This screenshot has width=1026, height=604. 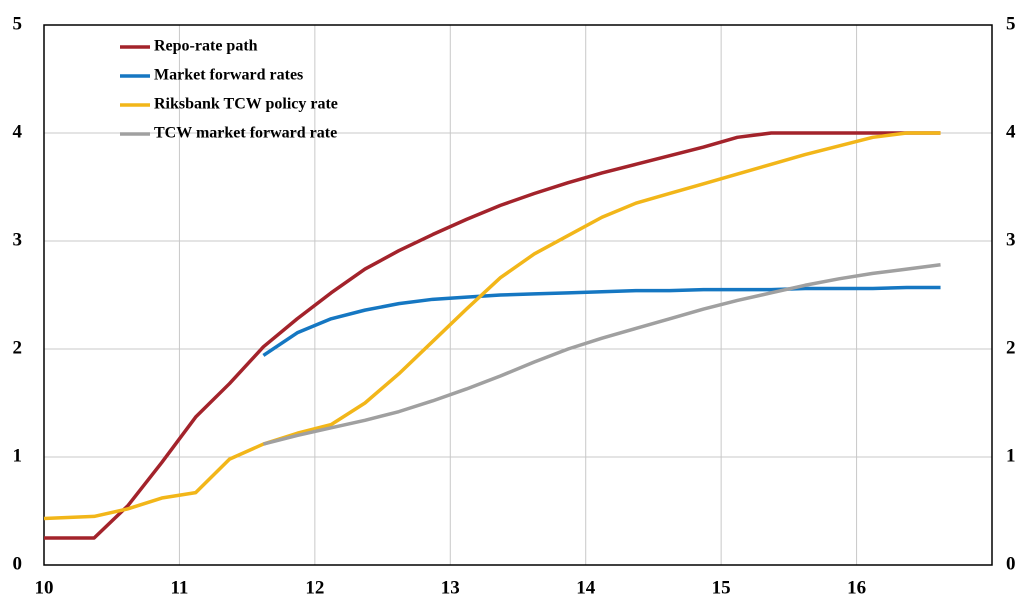 What do you see at coordinates (228, 75) in the screenshot?
I see `legend-label: Market forward rates` at bounding box center [228, 75].